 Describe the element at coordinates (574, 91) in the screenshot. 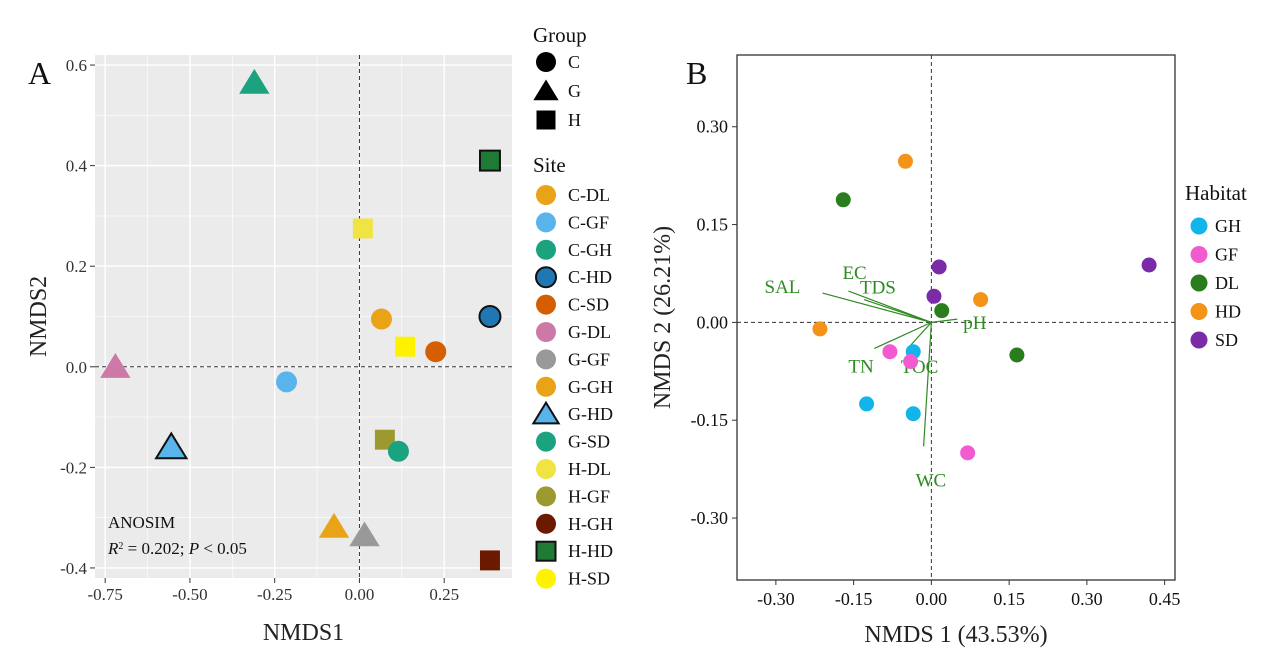

I see `legend-group-label: G` at that location.